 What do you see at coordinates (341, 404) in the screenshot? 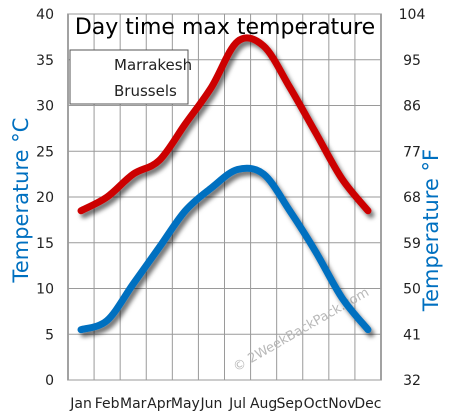
I see `x-tick-label: Nov` at bounding box center [341, 404].